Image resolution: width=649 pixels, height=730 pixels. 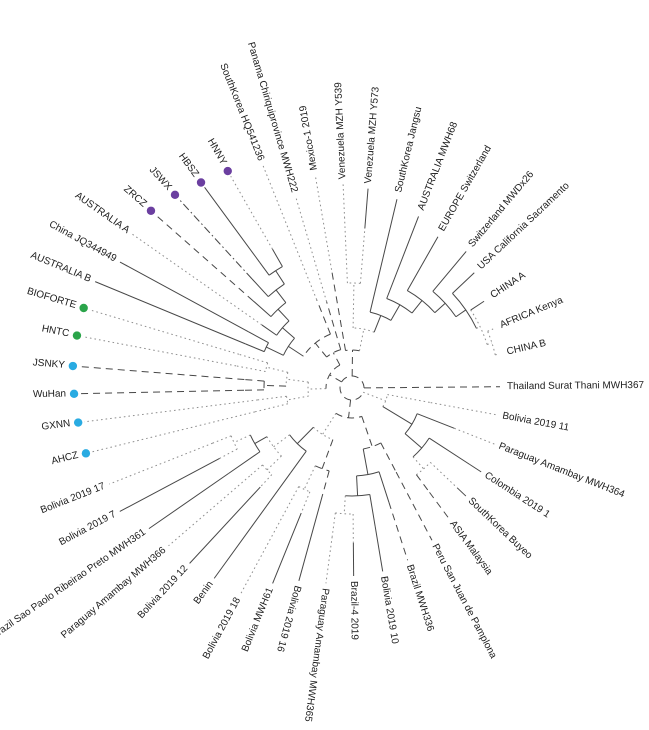 I want to click on tip-dot-jswx, so click(x=175, y=195).